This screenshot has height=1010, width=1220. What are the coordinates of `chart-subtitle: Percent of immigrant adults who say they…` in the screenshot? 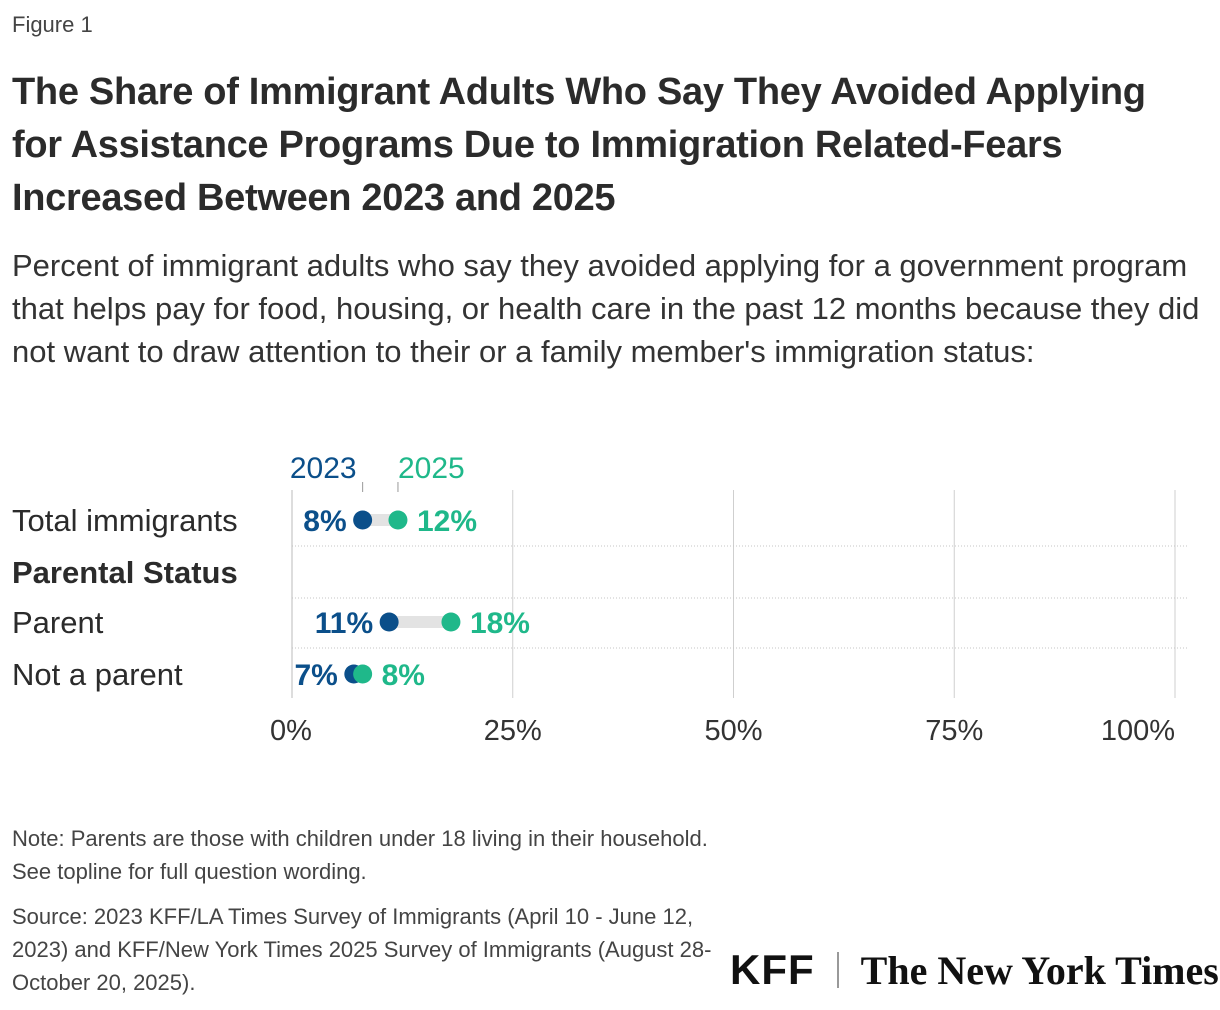 It's located at (606, 308).